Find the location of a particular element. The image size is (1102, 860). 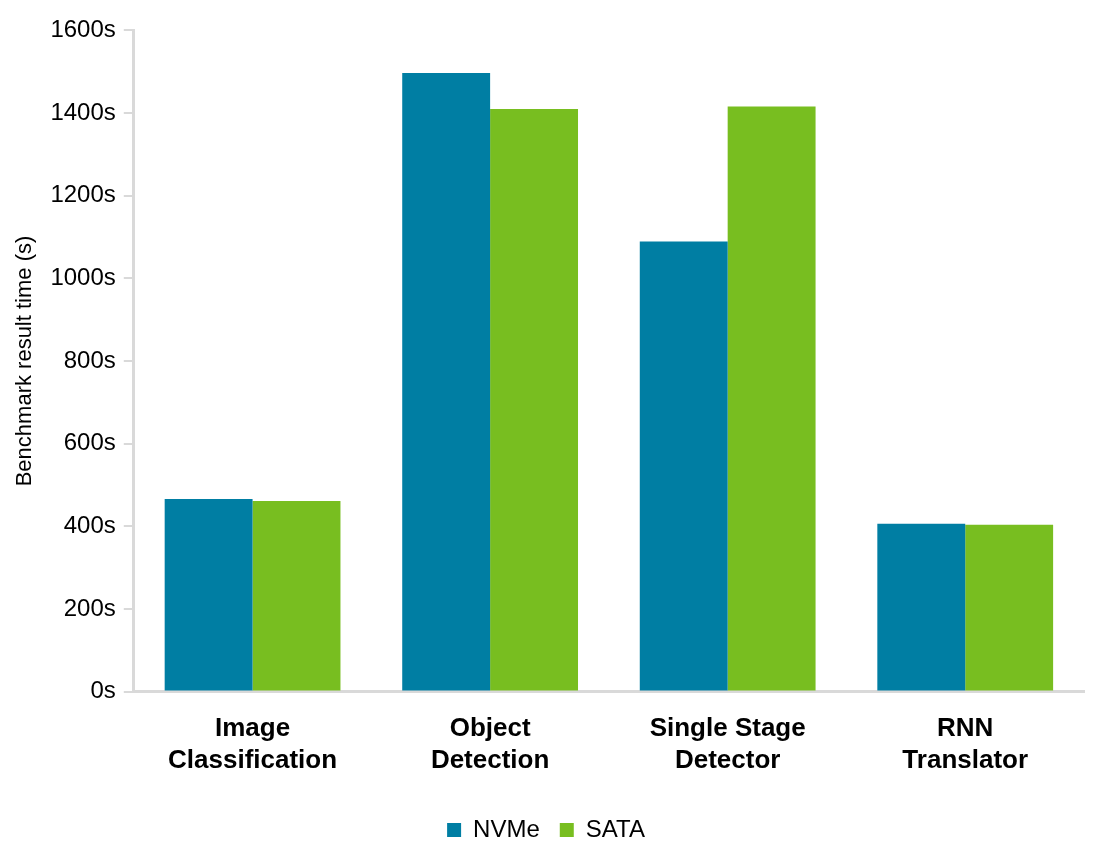

x-tick-label: Image Classification is located at coordinates (253, 743).